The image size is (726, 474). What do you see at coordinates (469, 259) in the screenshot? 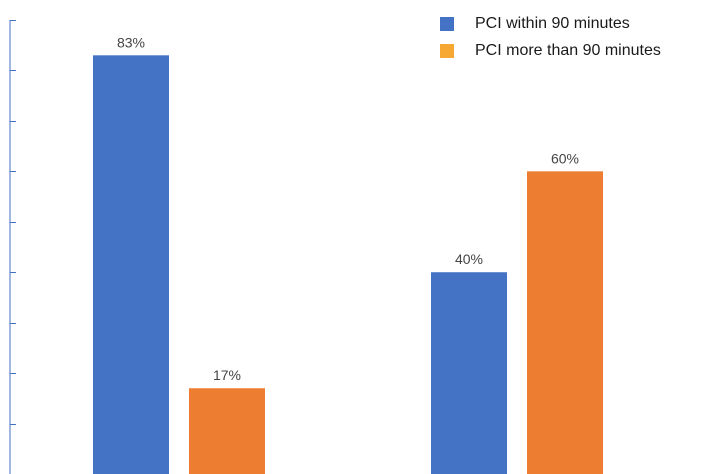
I see `data-label-series1-group2: 40%` at bounding box center [469, 259].